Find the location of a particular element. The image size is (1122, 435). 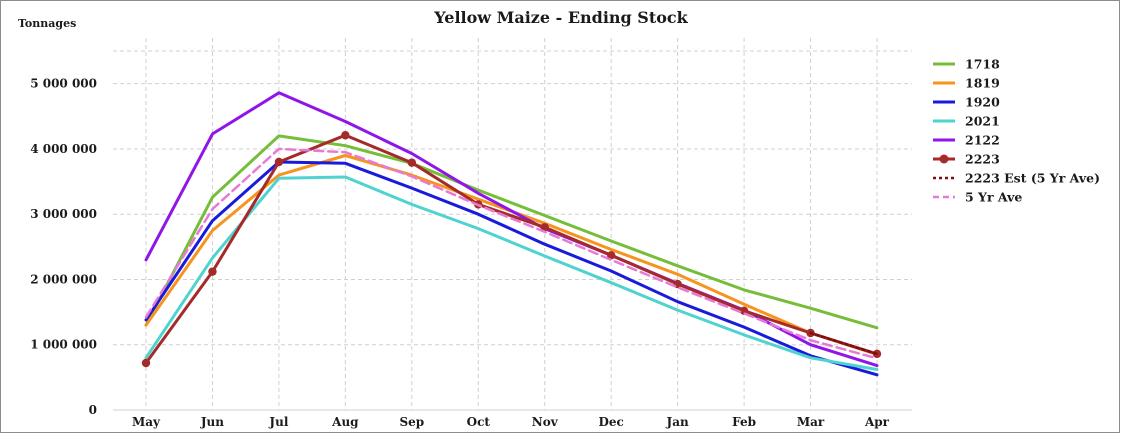

x-tick-label: May is located at coordinates (146, 422).